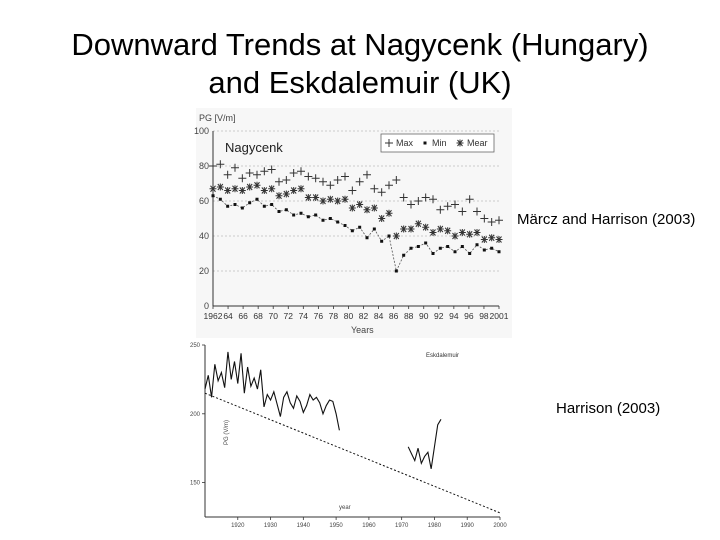  I want to click on series-min-line, so click(356, 234).